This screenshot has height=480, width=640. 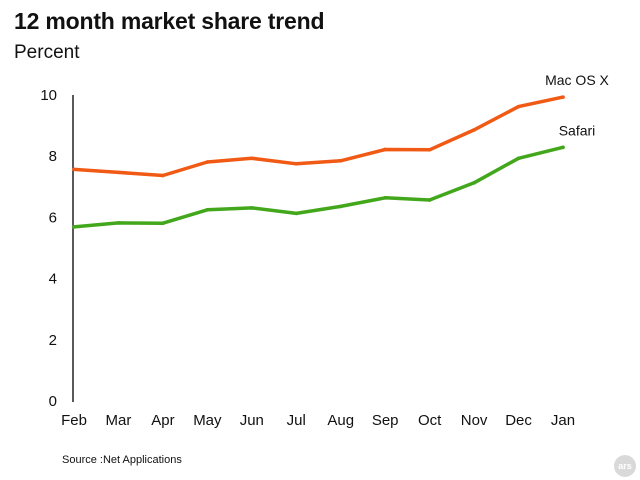 I want to click on x-tick-label: Sep, so click(x=385, y=420).